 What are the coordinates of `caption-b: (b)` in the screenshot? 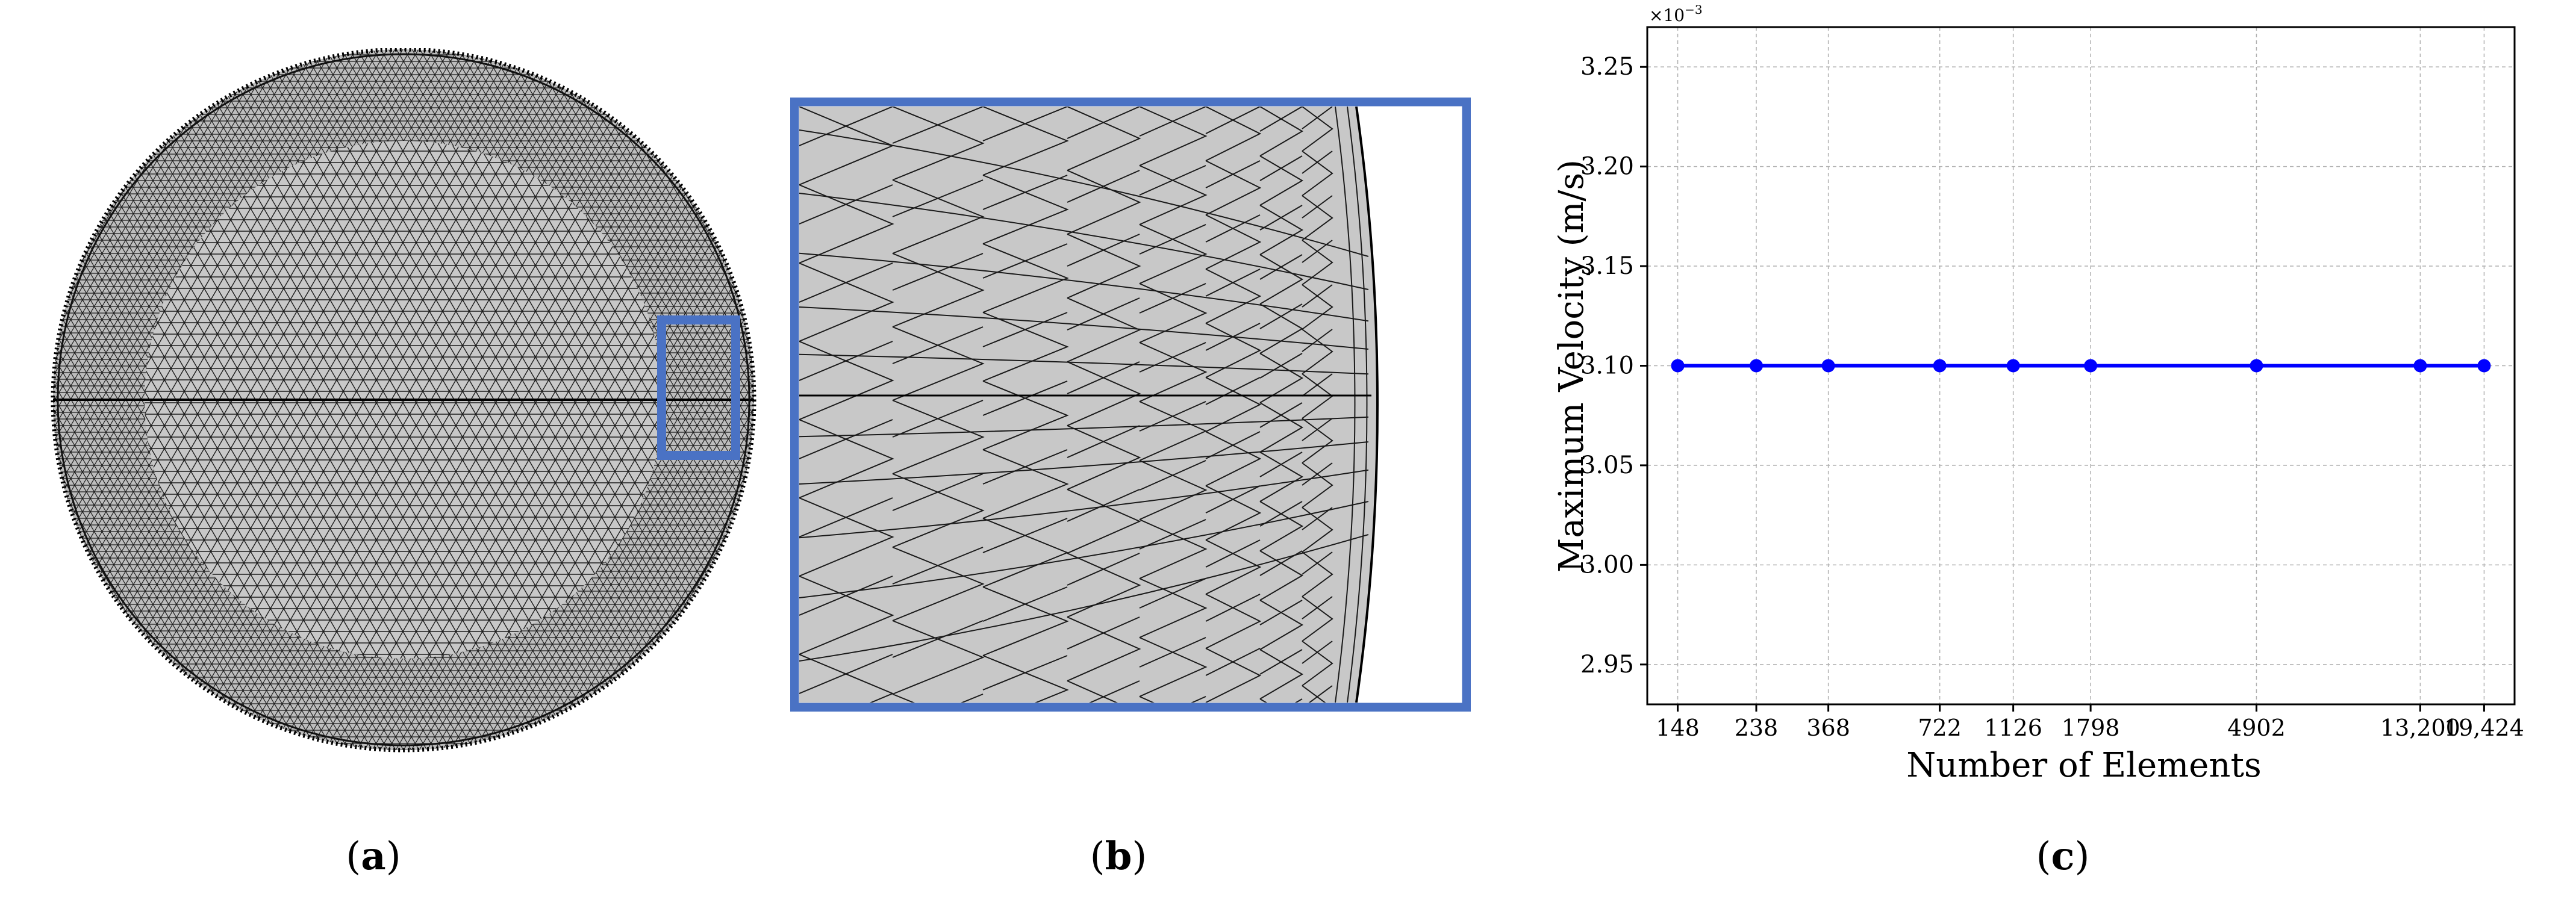 It's located at (1118, 857).